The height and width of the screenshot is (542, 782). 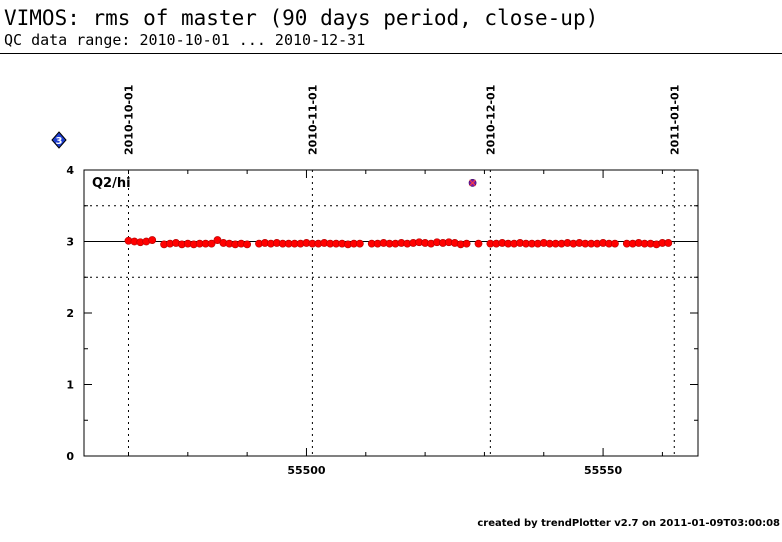 What do you see at coordinates (603, 470) in the screenshot?
I see `x-tick-label: 55550` at bounding box center [603, 470].